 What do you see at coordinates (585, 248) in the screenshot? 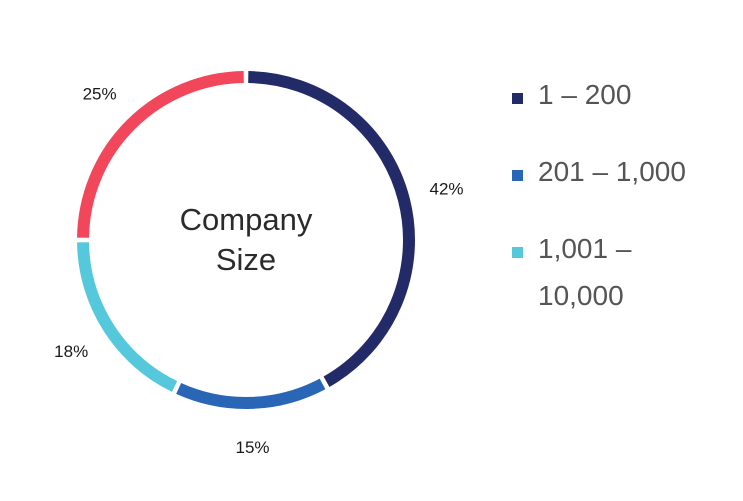
I see `legend-label: 1,001 –` at bounding box center [585, 248].